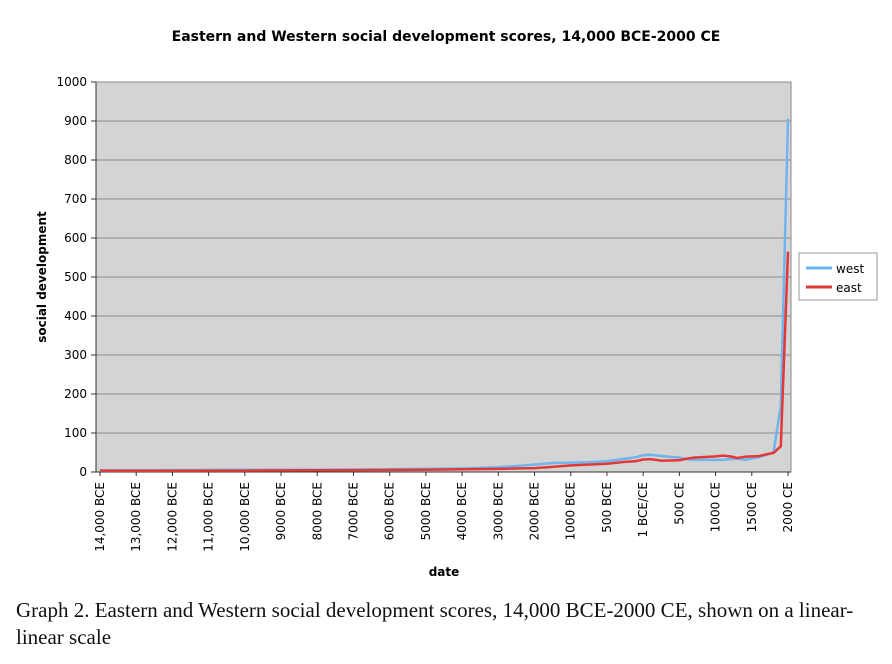 The image size is (892, 664). I want to click on x-tick-label: 6000 BCE, so click(390, 511).